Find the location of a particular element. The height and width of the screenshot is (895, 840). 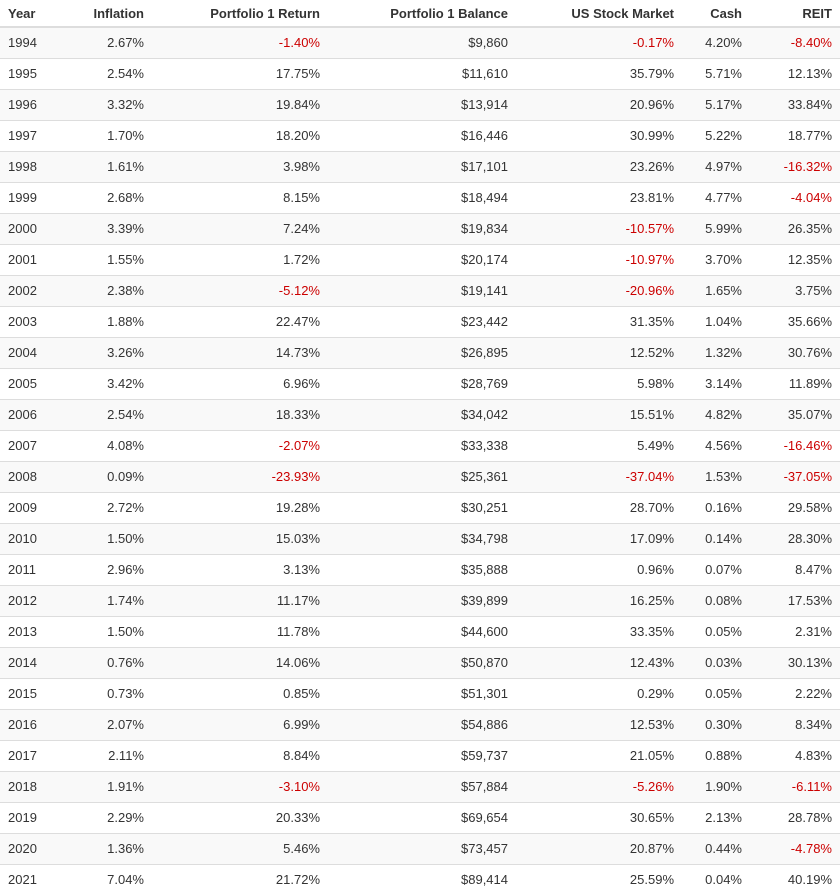

cash-cell: 1.53% is located at coordinates (716, 476).